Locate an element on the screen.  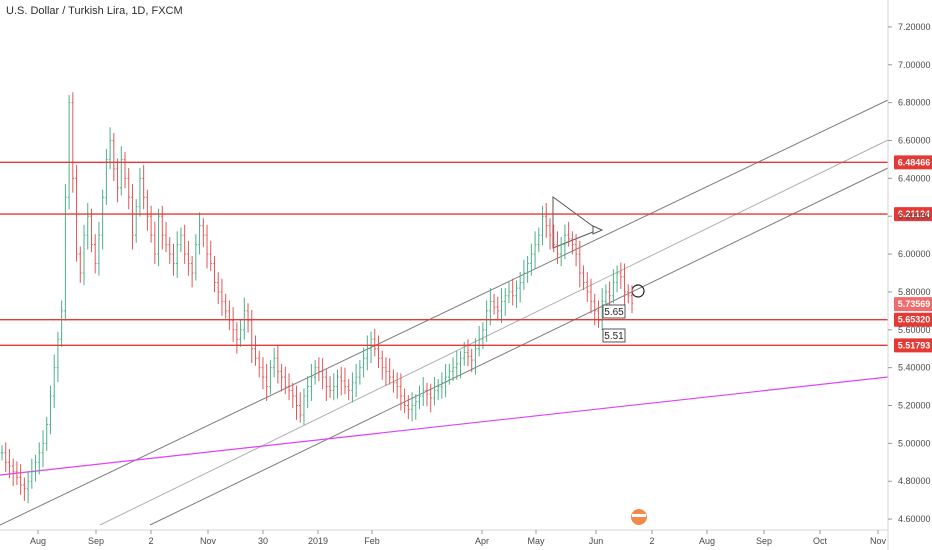
y-tick-label: 5.20000 is located at coordinates (914, 406).